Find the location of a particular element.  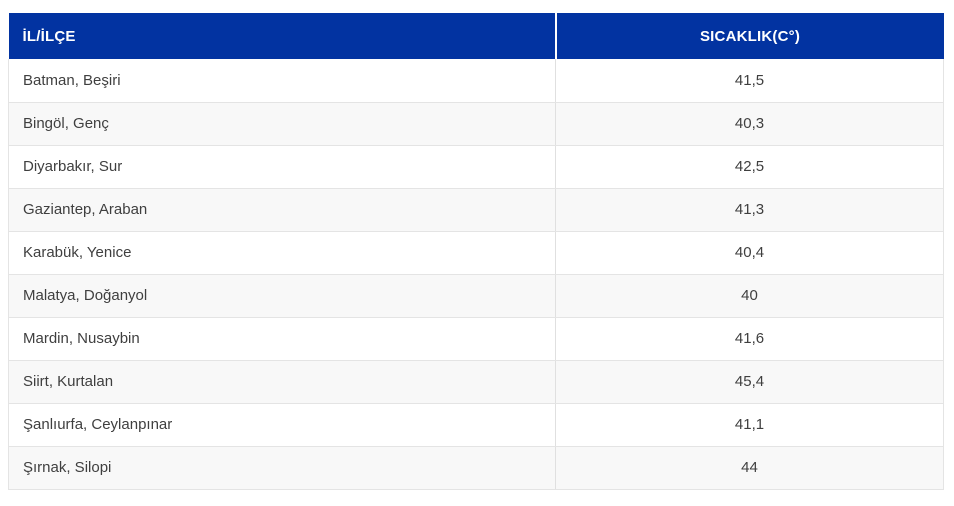

cell-location: Malatya, Doğanyol is located at coordinates (282, 296).